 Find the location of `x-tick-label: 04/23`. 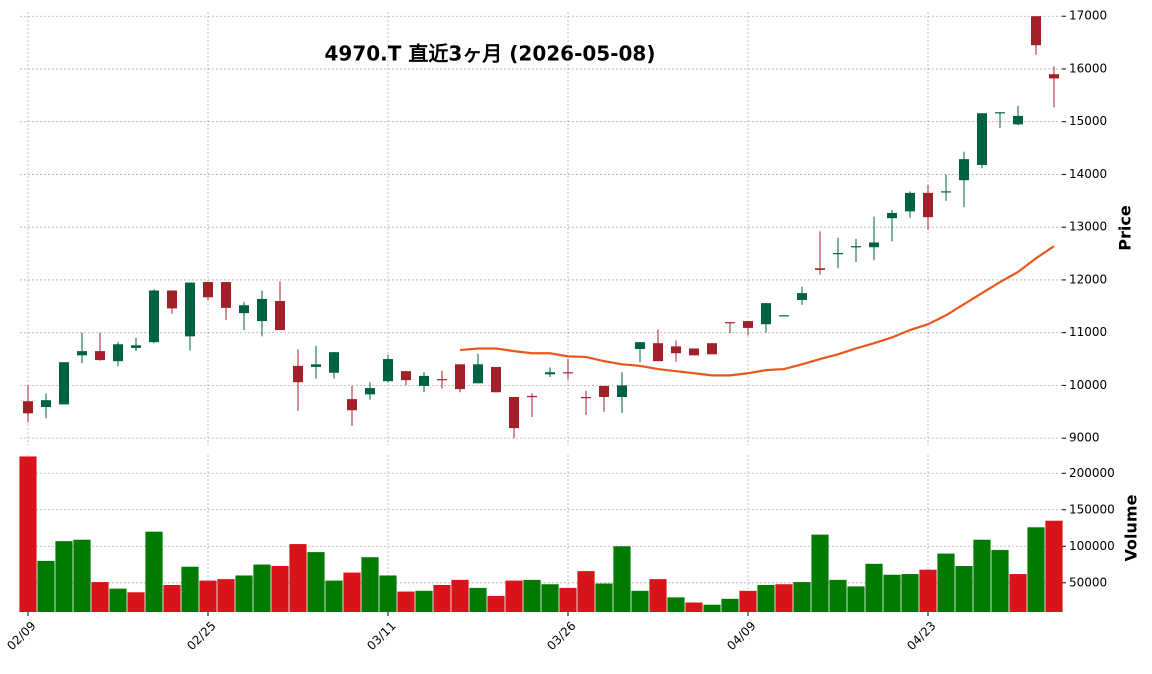

x-tick-label: 04/23 is located at coordinates (921, 636).